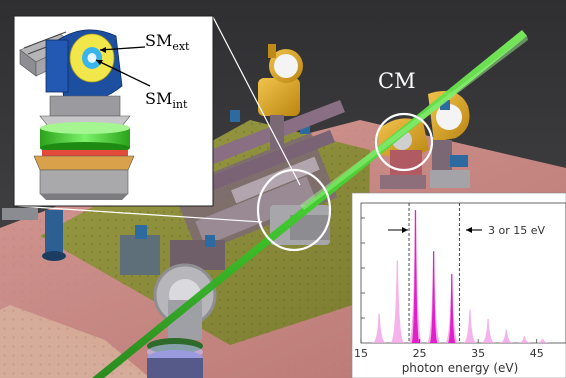 This screenshot has width=566, height=378. Describe the element at coordinates (405, 230) in the screenshot. I see `annotation-arrowhead-left` at that location.